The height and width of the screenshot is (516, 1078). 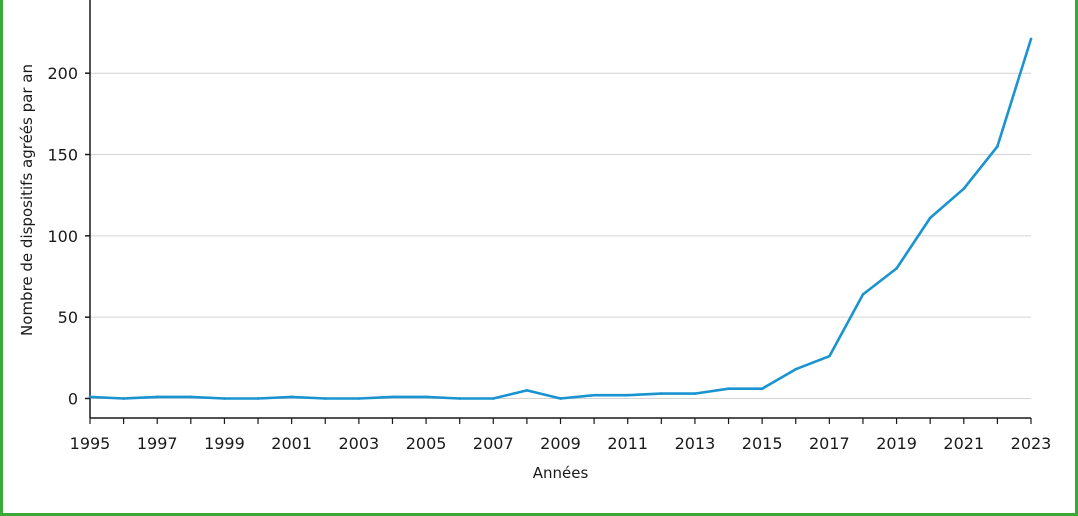 What do you see at coordinates (863, 294) in the screenshot?
I see `data-point-2018` at bounding box center [863, 294].